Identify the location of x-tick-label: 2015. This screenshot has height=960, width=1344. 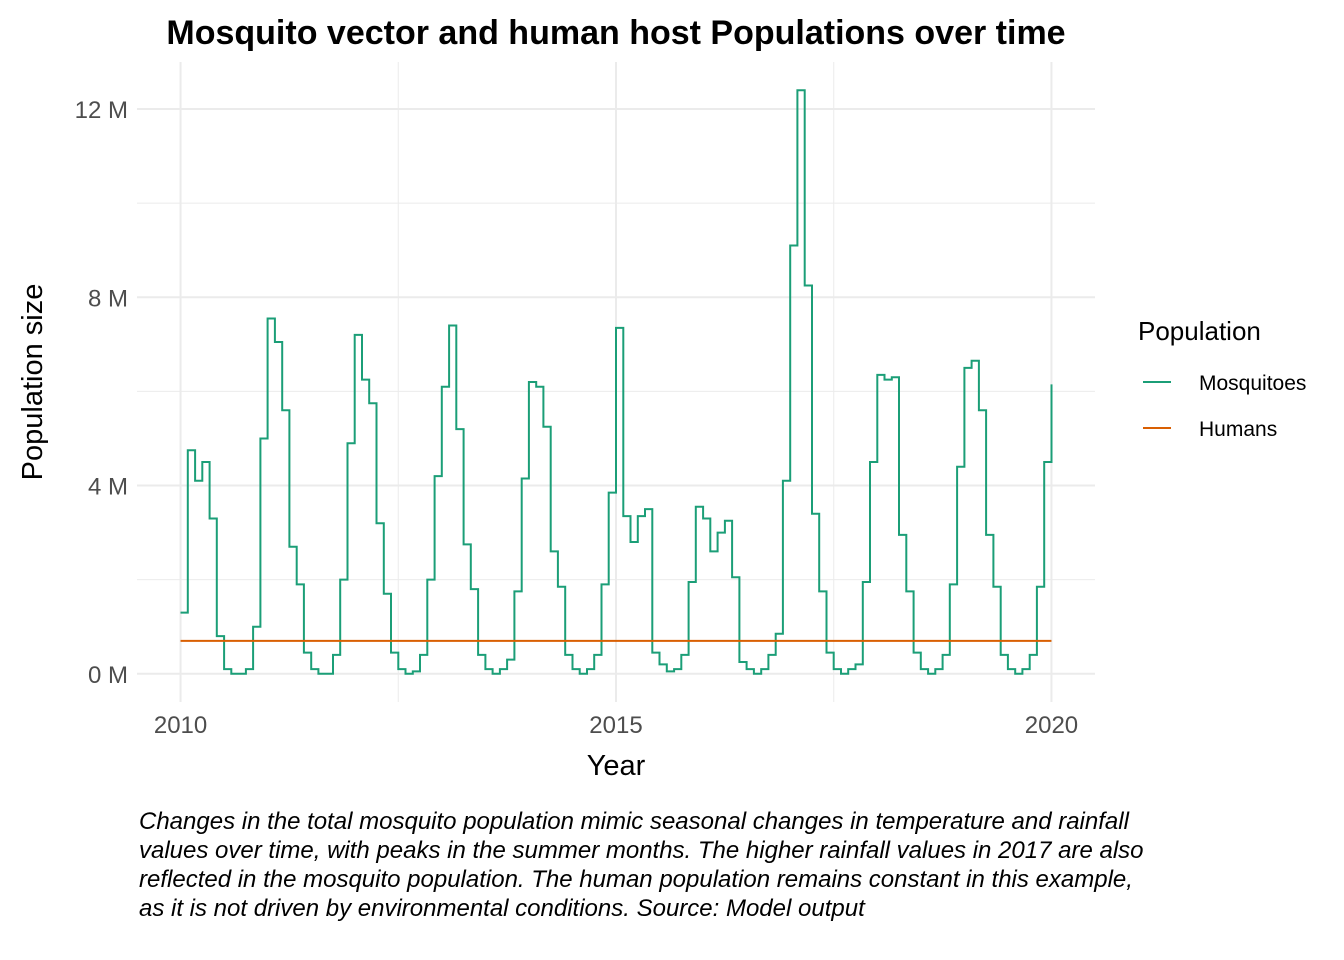
(615, 725).